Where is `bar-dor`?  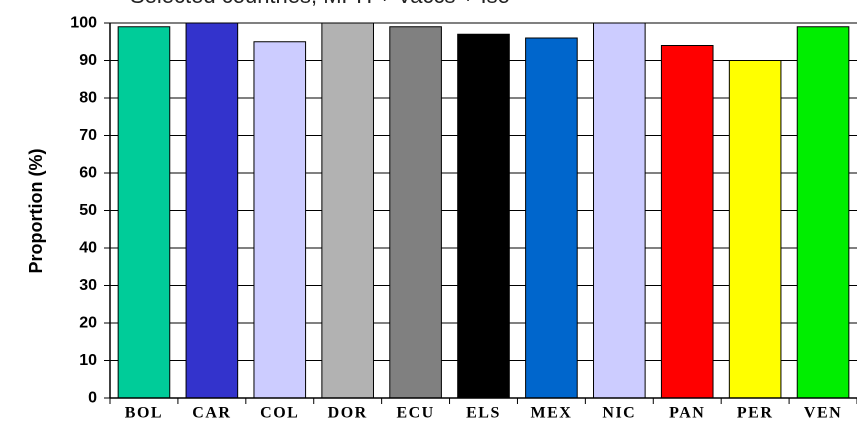 bar-dor is located at coordinates (347, 210).